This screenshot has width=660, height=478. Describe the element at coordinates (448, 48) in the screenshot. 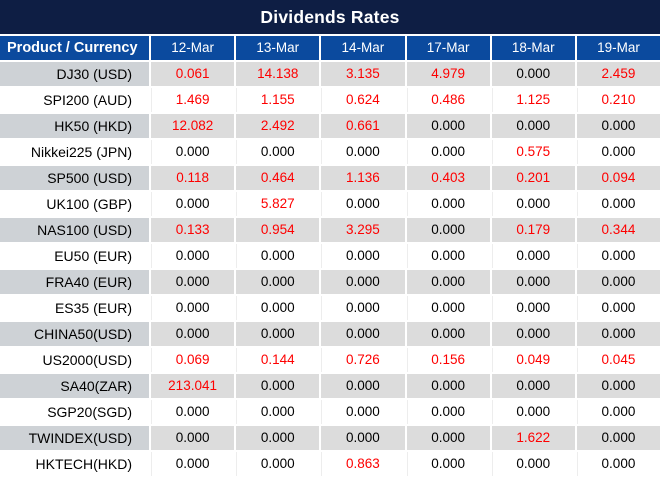

I see `date-header: 17-Mar` at that location.